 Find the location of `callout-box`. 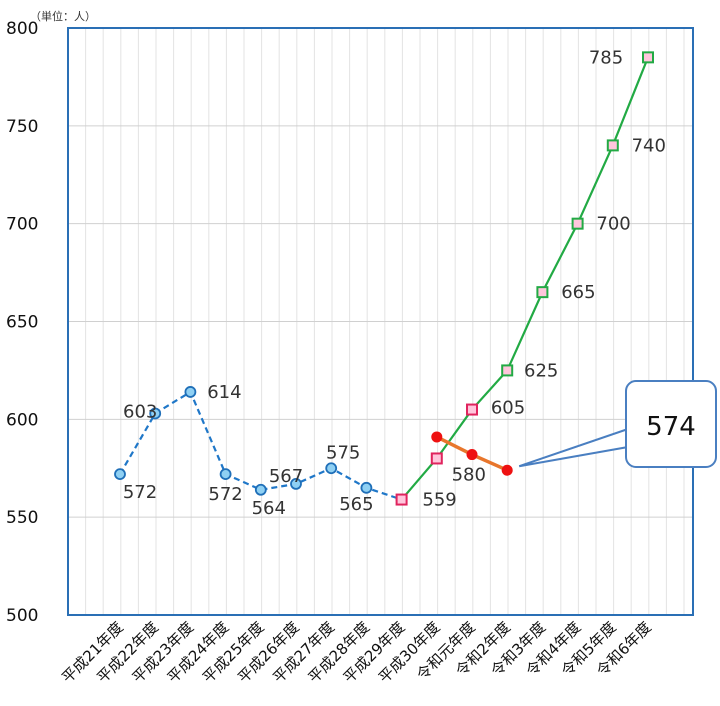

callout-box is located at coordinates (671, 424).